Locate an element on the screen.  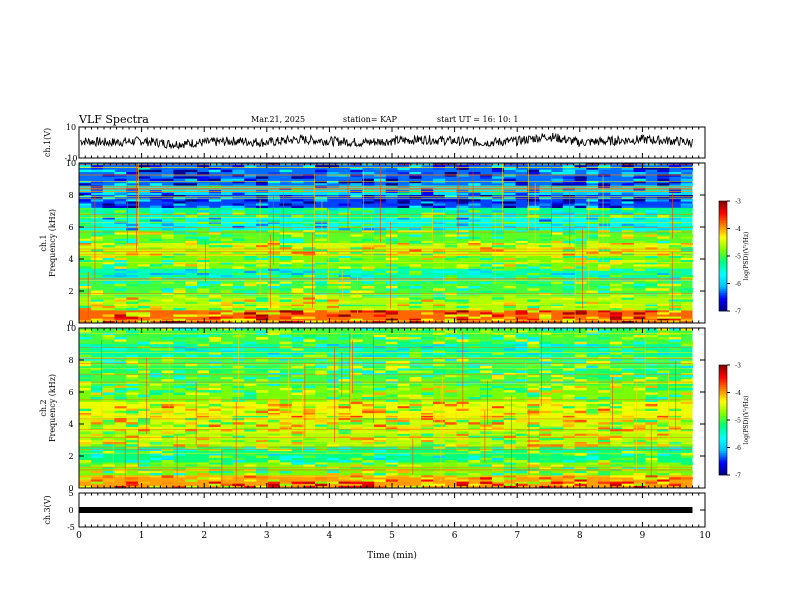
y-axis-label: ch.2 is located at coordinates (43, 407).